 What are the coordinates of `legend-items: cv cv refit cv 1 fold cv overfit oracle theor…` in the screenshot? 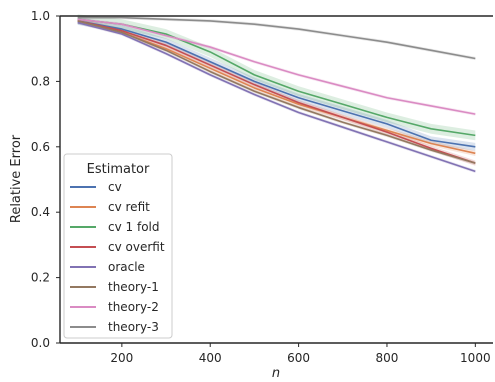 It's located at (117, 257).